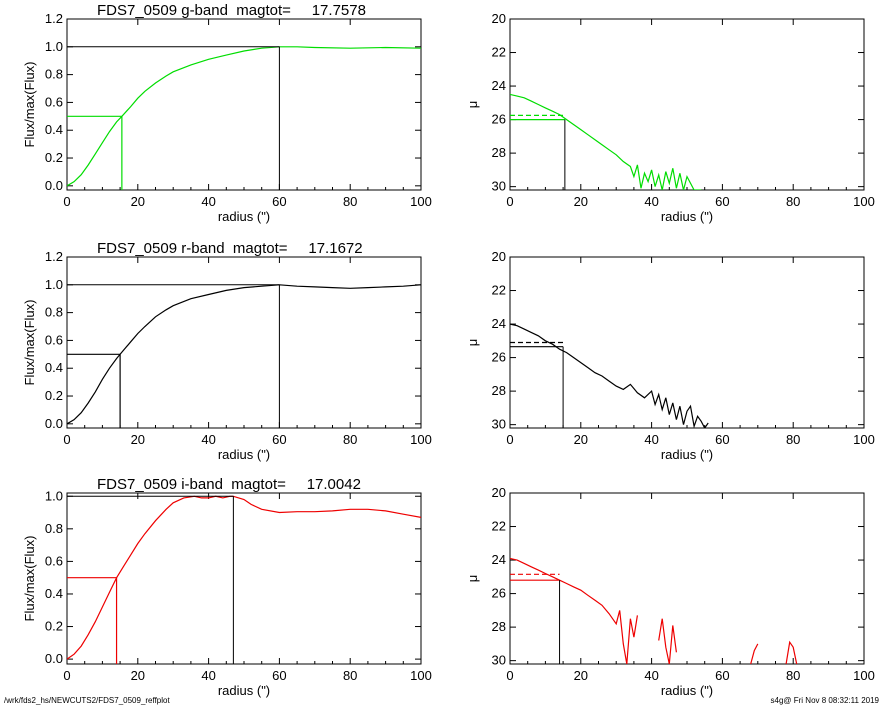  I want to click on footer-path: /wrk/fds2_hs/NEWCUTS2/FDS7_0509_reffplot, so click(87, 700).